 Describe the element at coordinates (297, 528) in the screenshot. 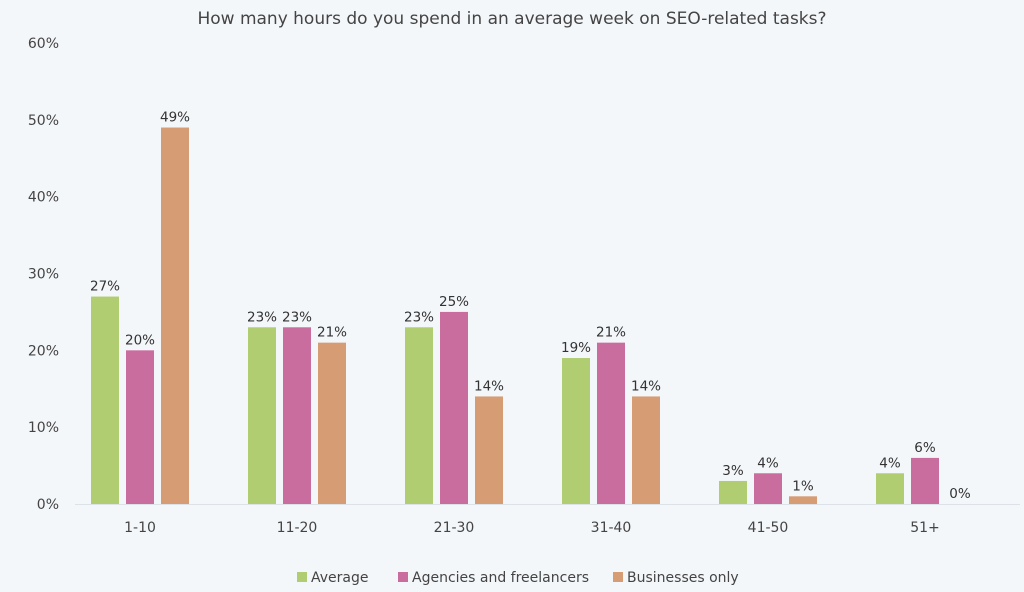

I see `x-tick-label: 11-20` at that location.